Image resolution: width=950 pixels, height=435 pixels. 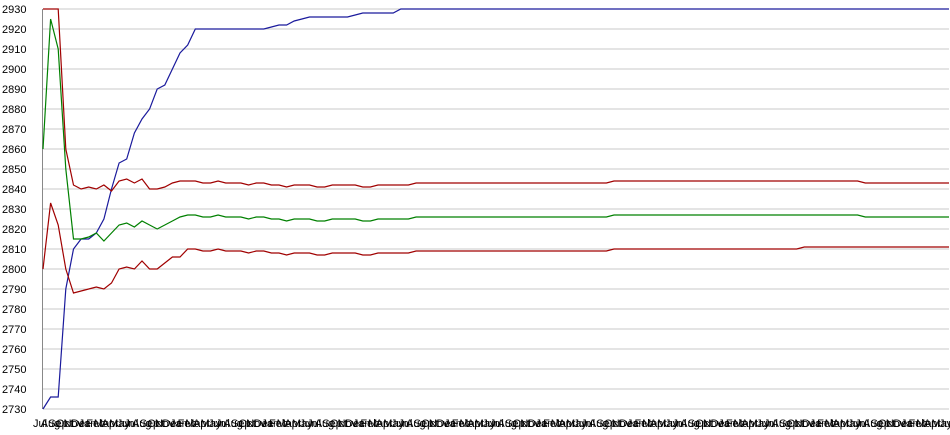 I want to click on y-tick-label: 2920, so click(x=14, y=30).